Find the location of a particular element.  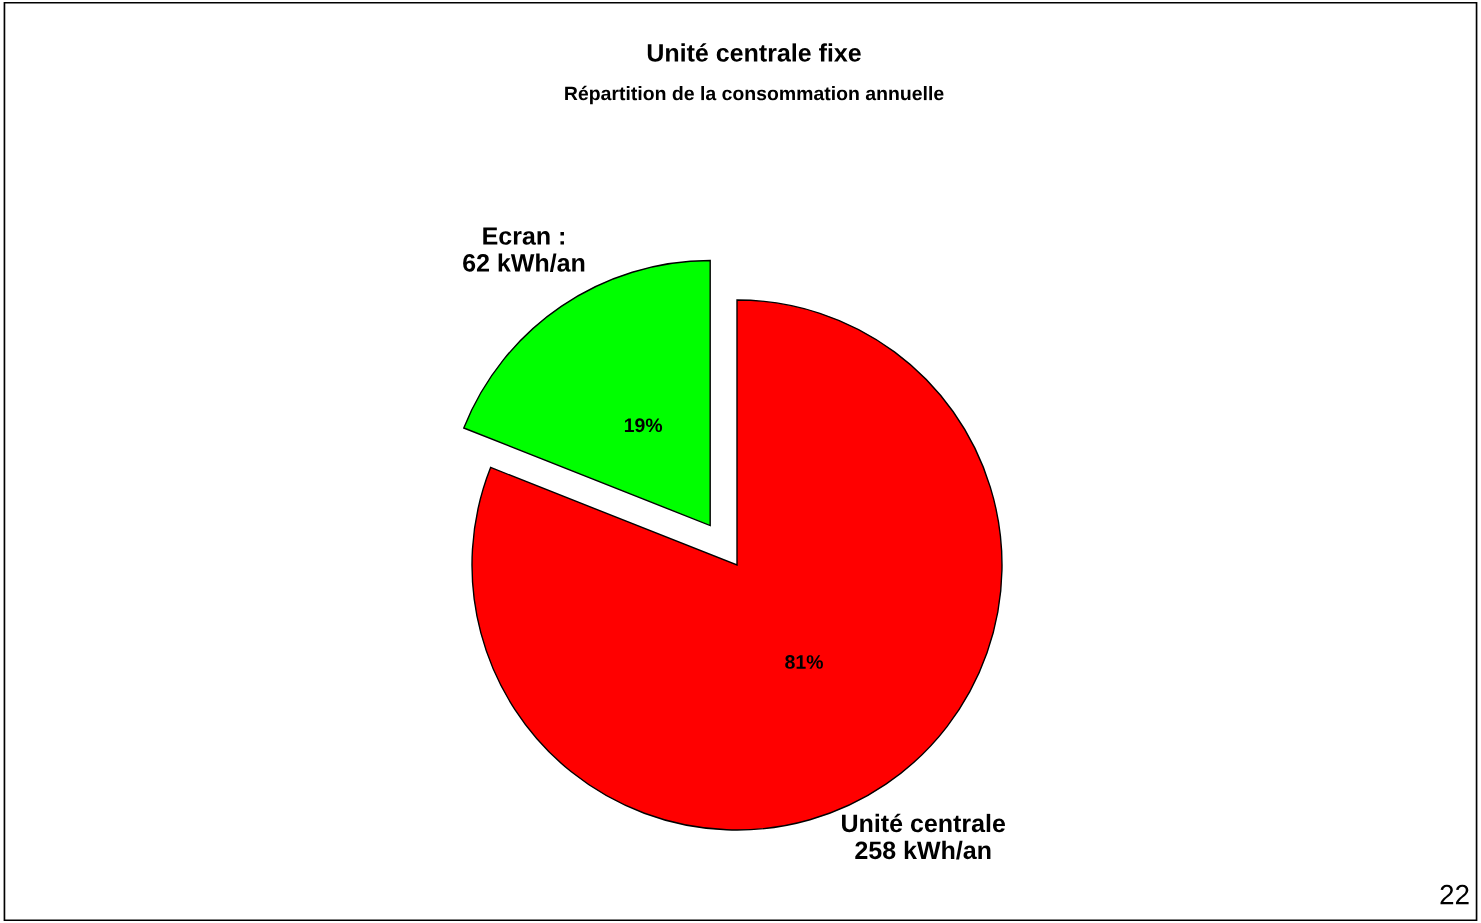

slice-label: Ecran : 62 kWh/an is located at coordinates (524, 250).